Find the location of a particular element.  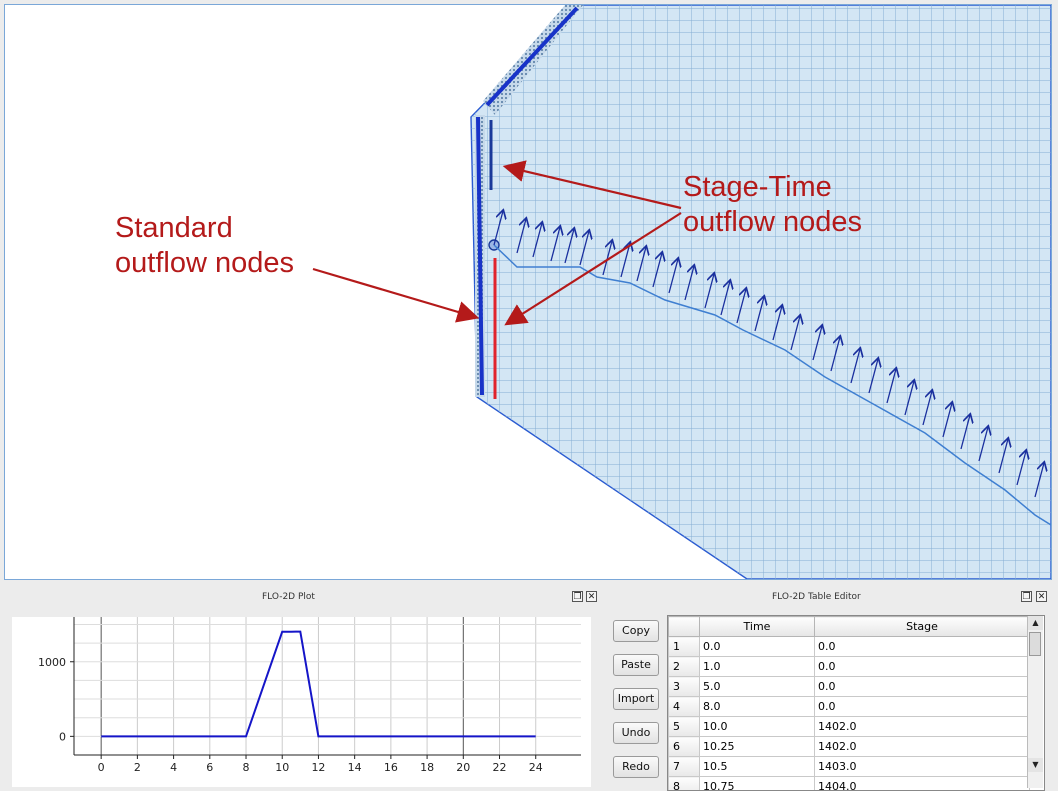

x-tick-label: 10 is located at coordinates (282, 767).